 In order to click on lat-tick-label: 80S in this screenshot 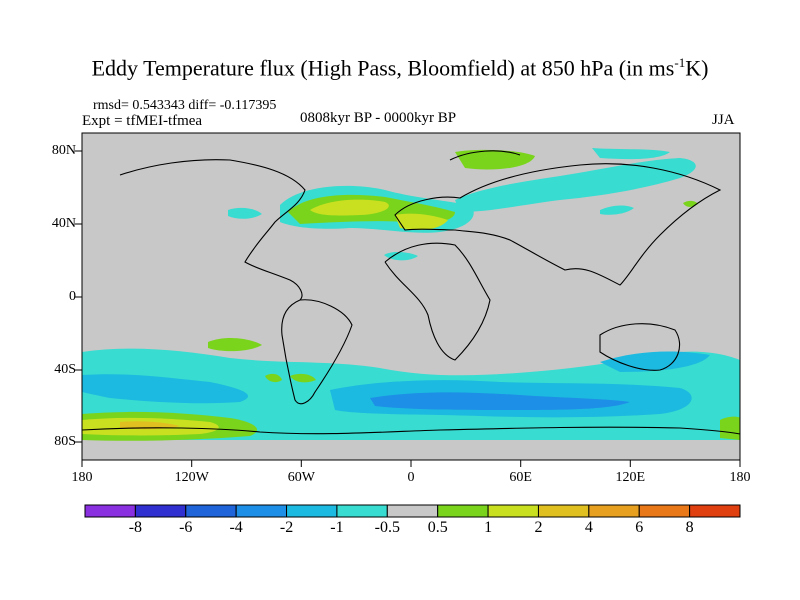, I will do `click(65, 441)`.